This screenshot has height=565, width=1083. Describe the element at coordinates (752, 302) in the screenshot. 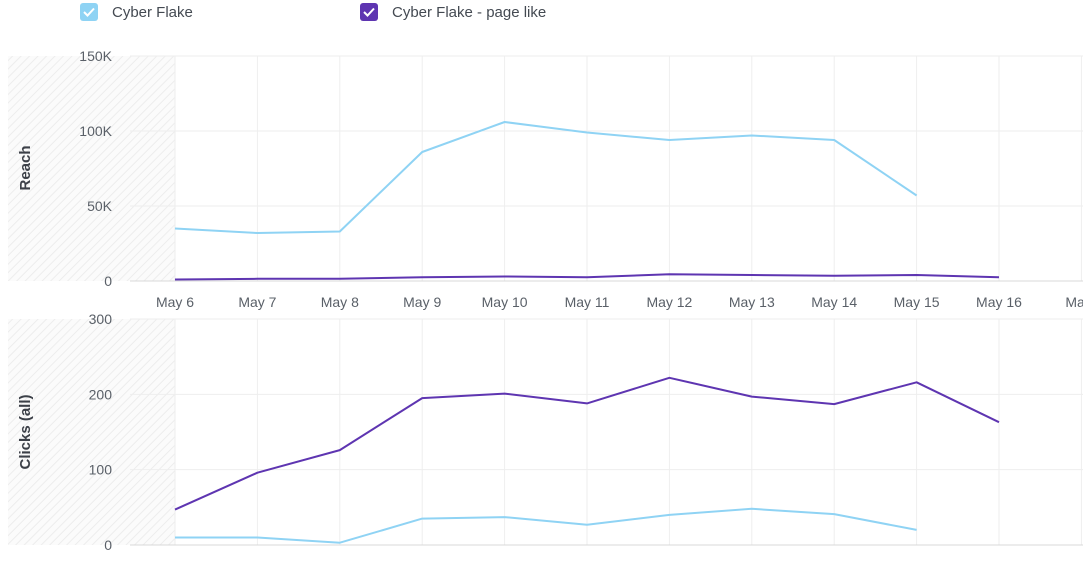

I see `x-tick-label: May 13` at that location.